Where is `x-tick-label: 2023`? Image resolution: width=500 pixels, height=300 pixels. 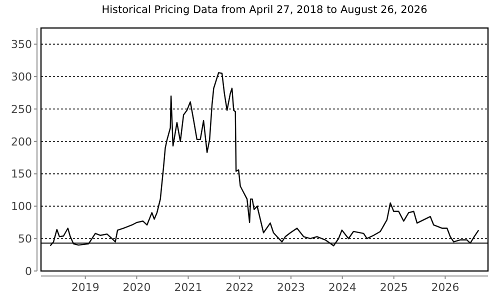
x-tick-label: 2023 is located at coordinates (290, 287).